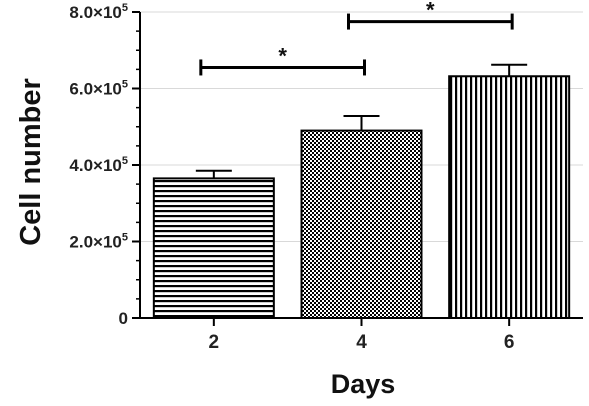 The width and height of the screenshot is (589, 406). I want to click on y-tick-label: 2.0×10⁵, so click(98, 242).